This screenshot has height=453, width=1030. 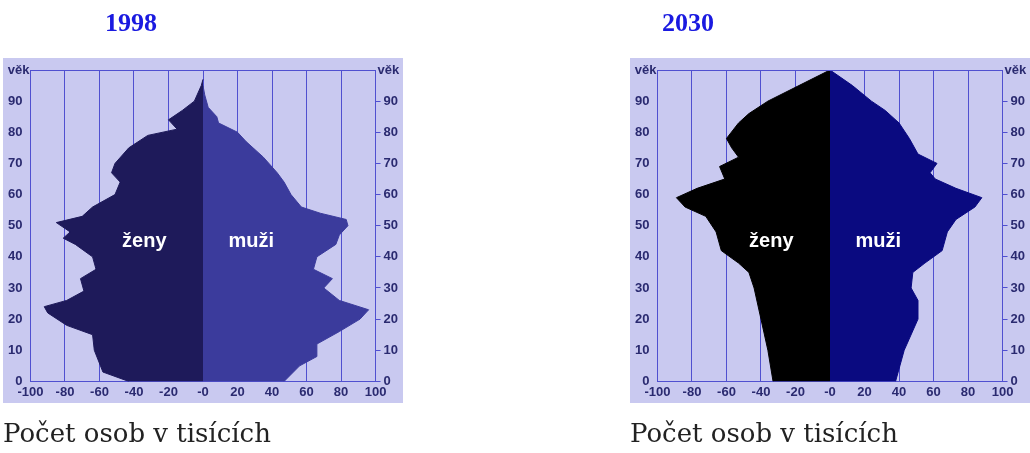 What do you see at coordinates (131, 23) in the screenshot?
I see `chart-title: 1998` at bounding box center [131, 23].